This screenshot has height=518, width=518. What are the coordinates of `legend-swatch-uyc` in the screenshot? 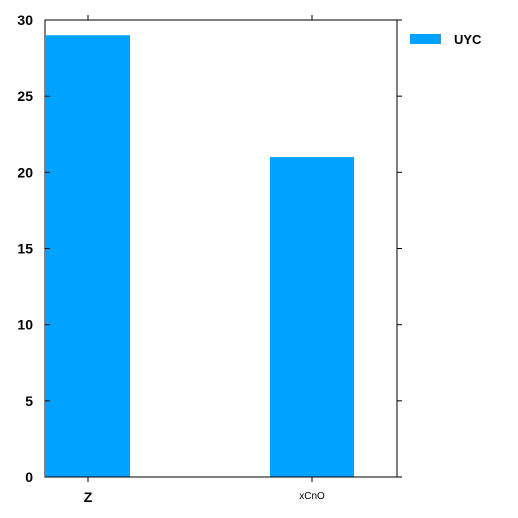 It's located at (425, 39).